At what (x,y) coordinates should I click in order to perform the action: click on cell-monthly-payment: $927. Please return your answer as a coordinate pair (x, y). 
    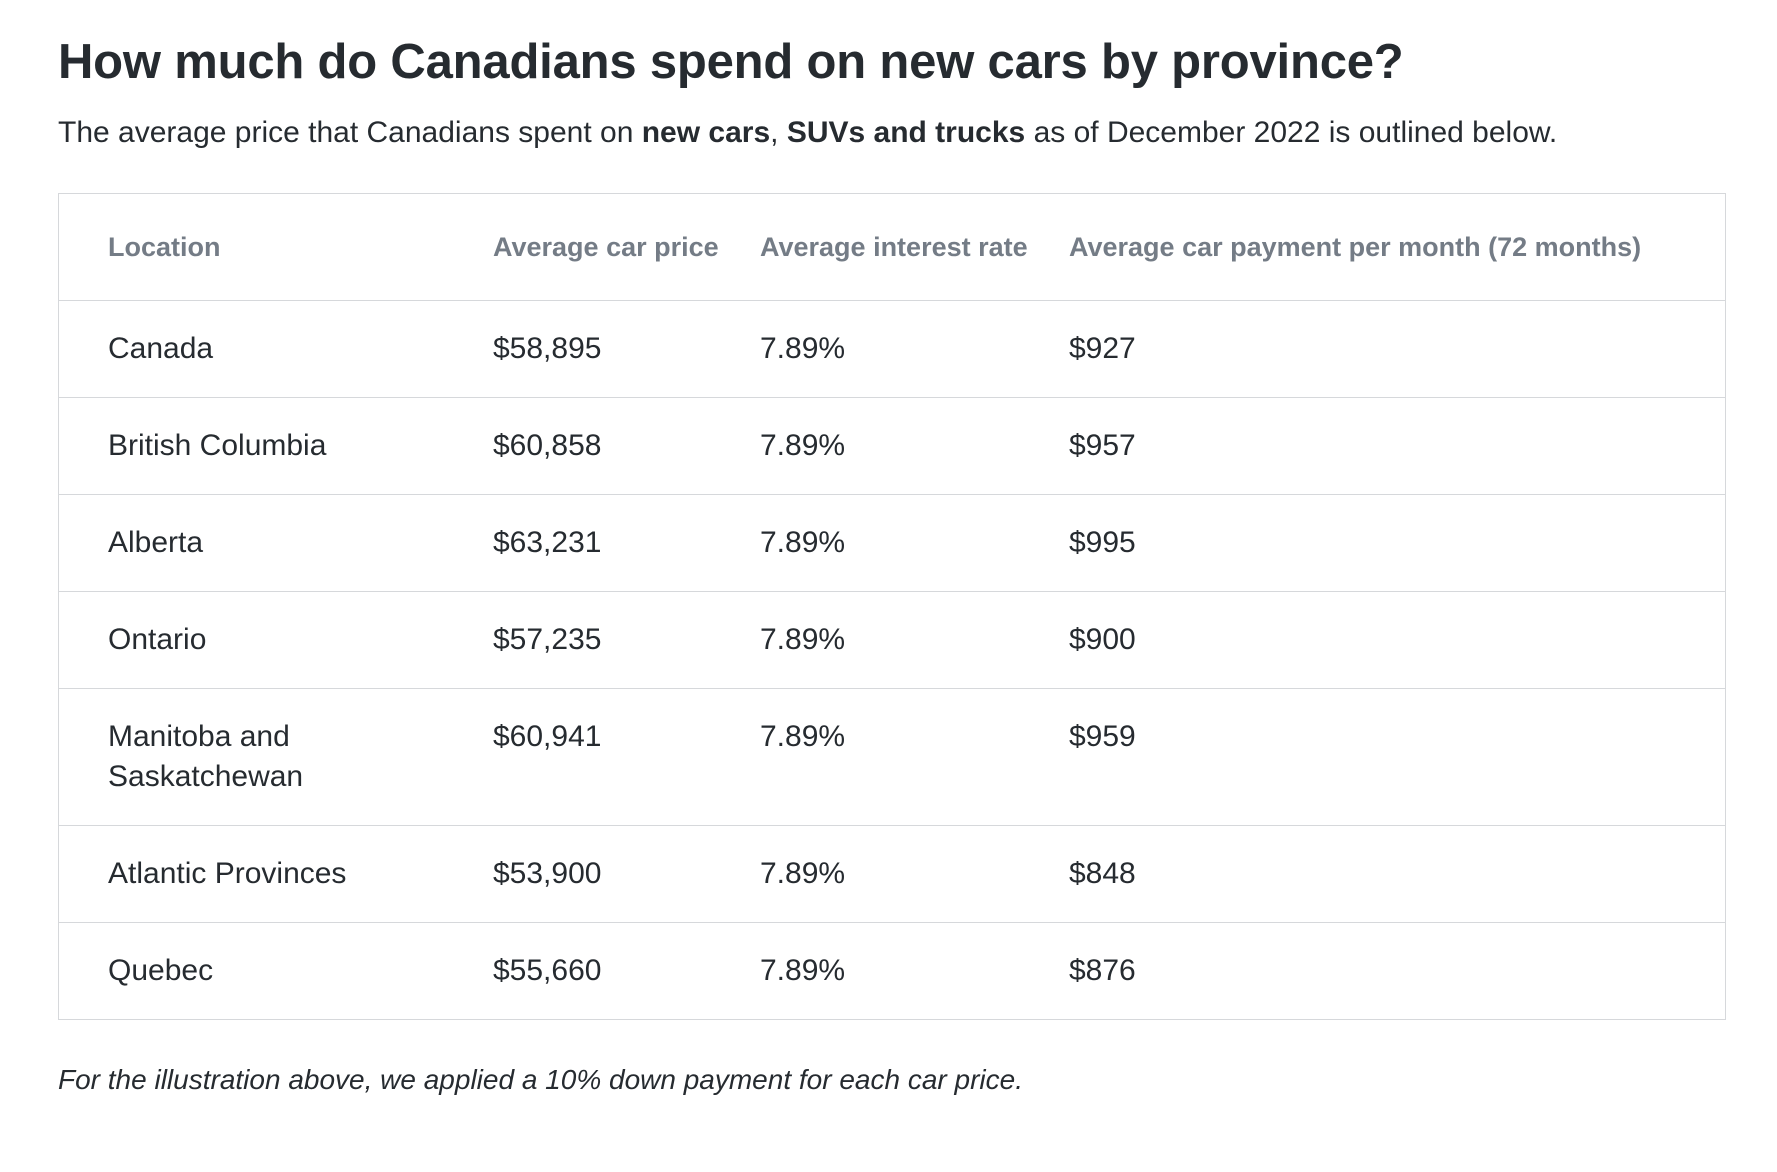
    Looking at the image, I should click on (1397, 349).